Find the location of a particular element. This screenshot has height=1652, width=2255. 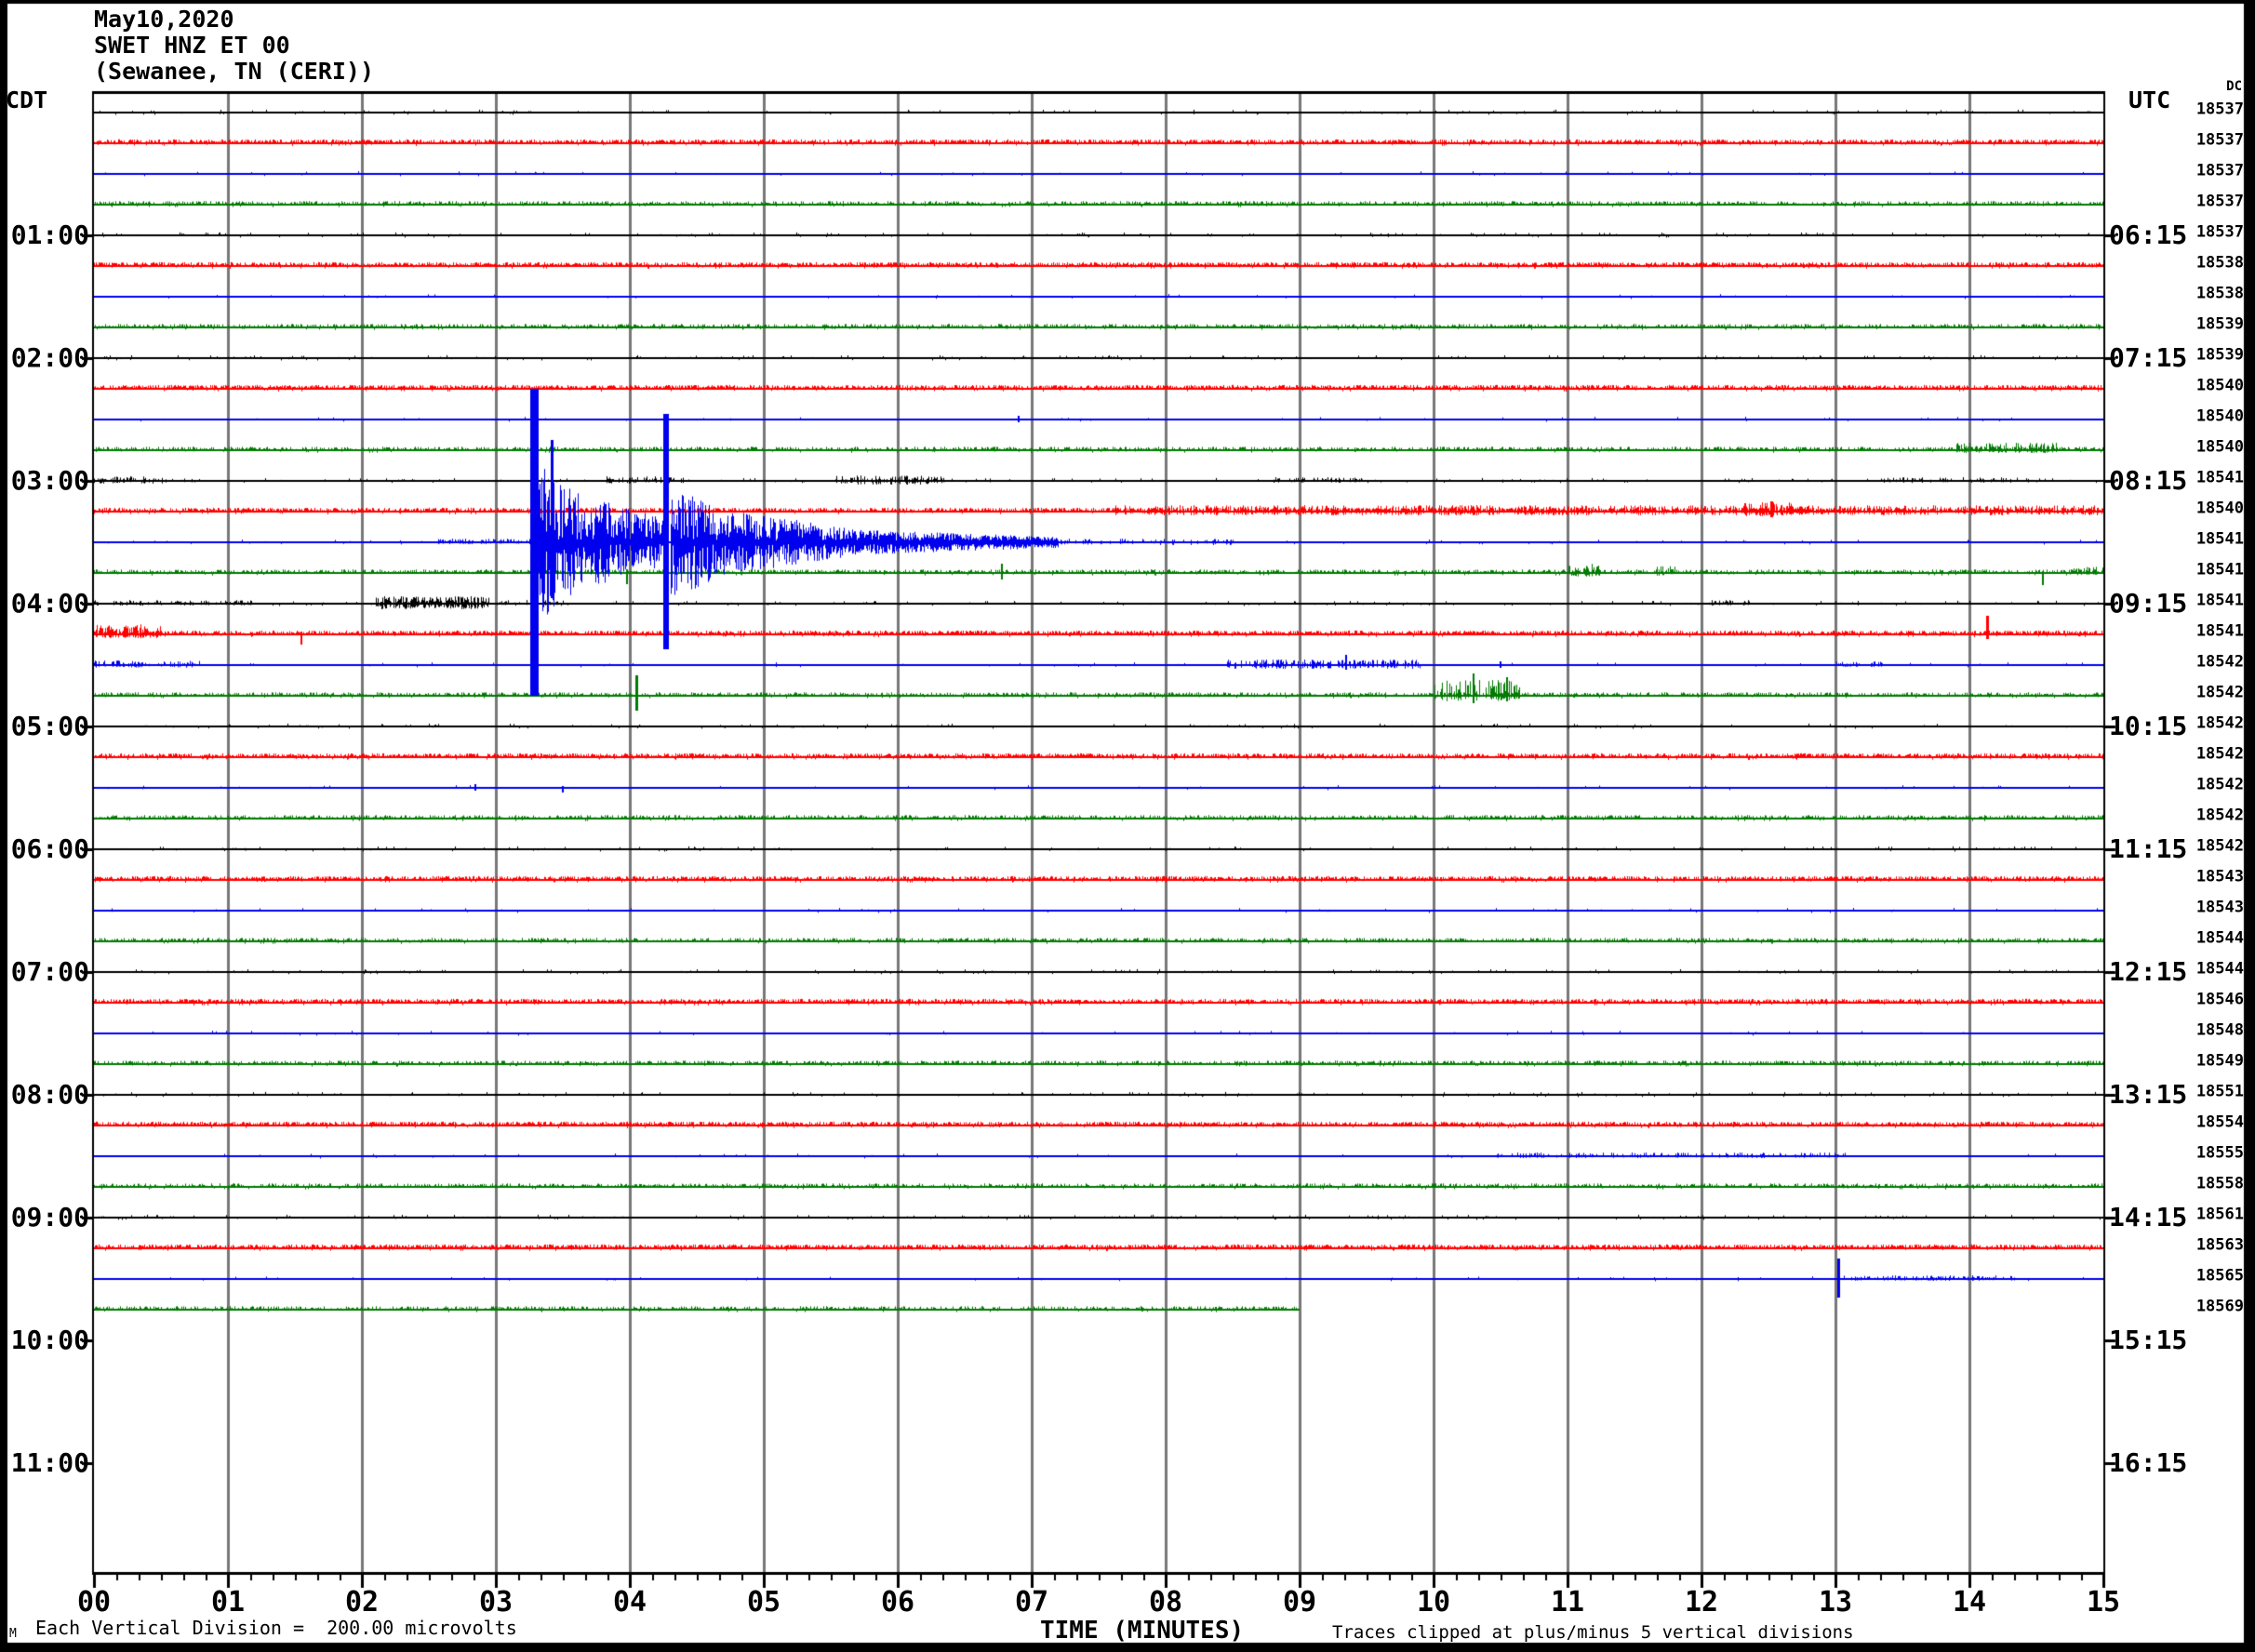

x-tick-label: 01 is located at coordinates (228, 1602).